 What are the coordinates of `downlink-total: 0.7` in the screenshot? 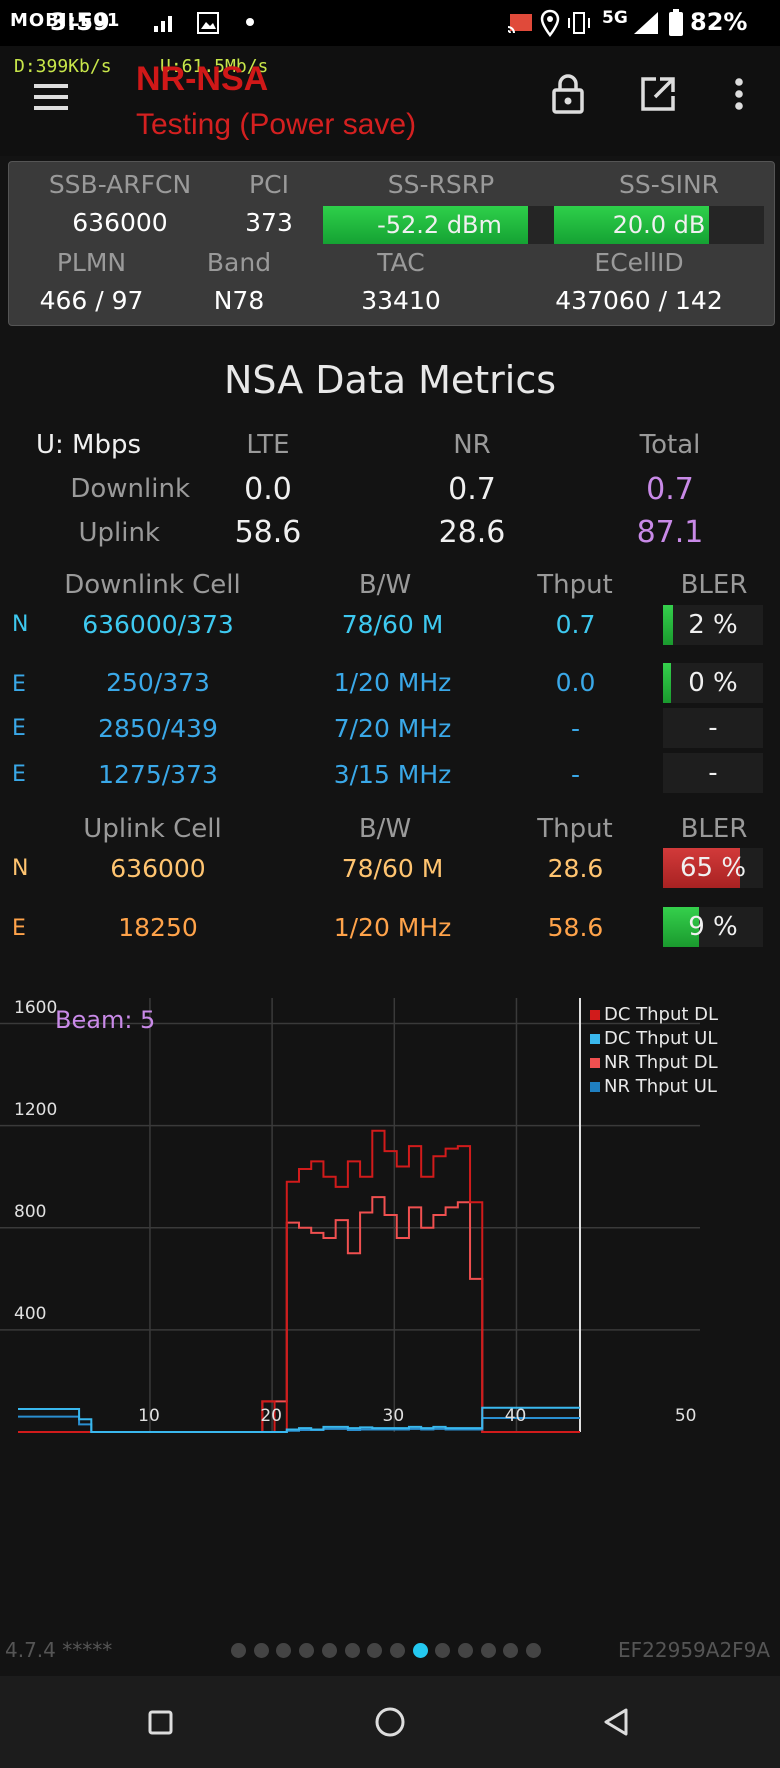 It's located at (670, 489).